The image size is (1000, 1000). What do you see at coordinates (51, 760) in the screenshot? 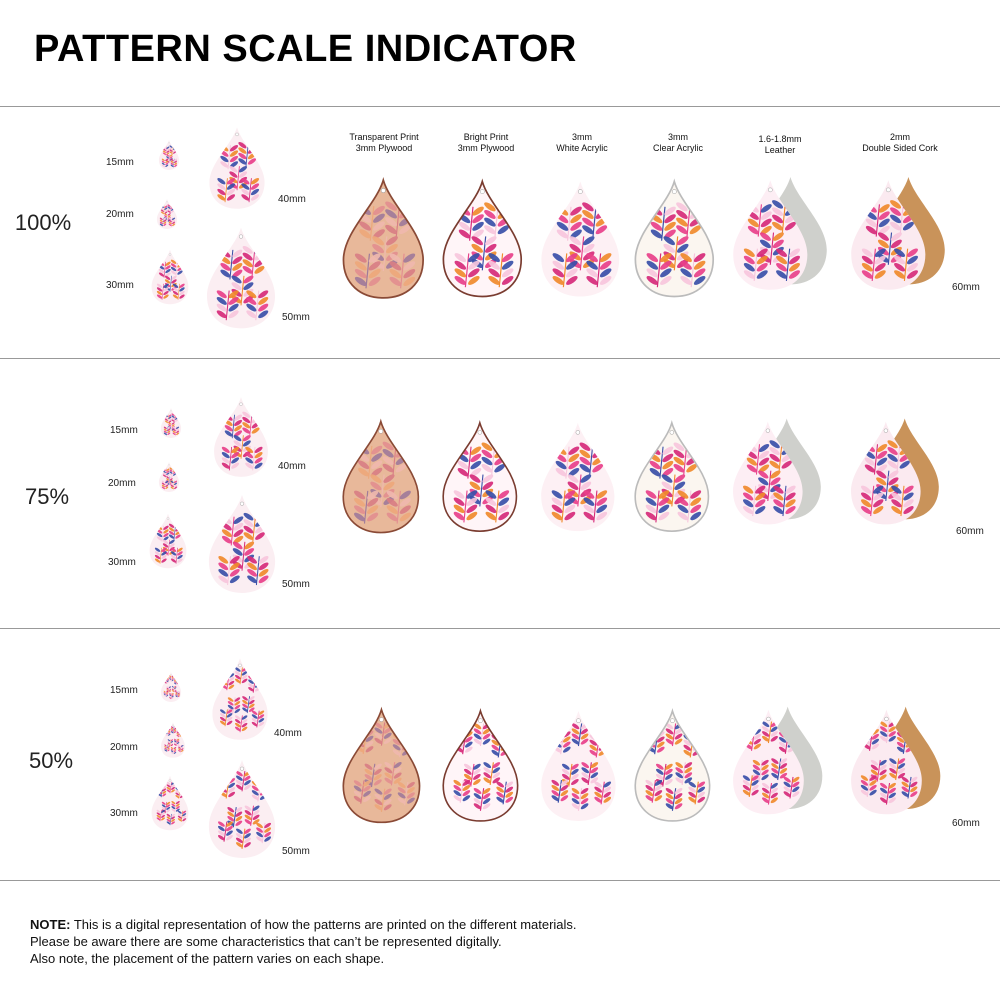
I see `scale-label-50: 50%` at bounding box center [51, 760].